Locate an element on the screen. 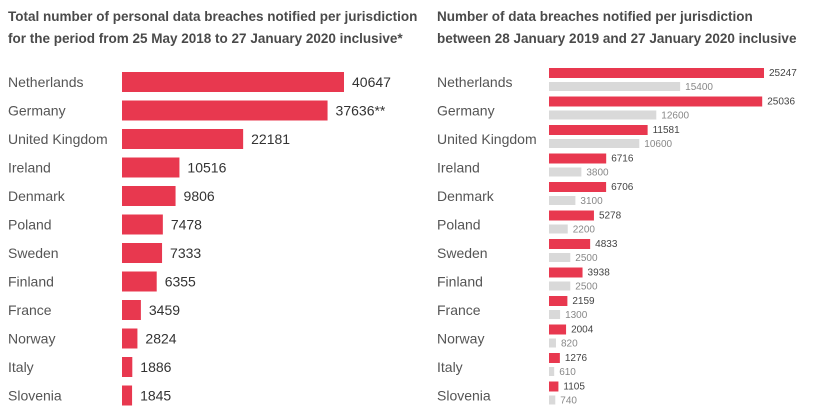 The image size is (814, 409). right-bar-secondary-ireland is located at coordinates (565, 172).